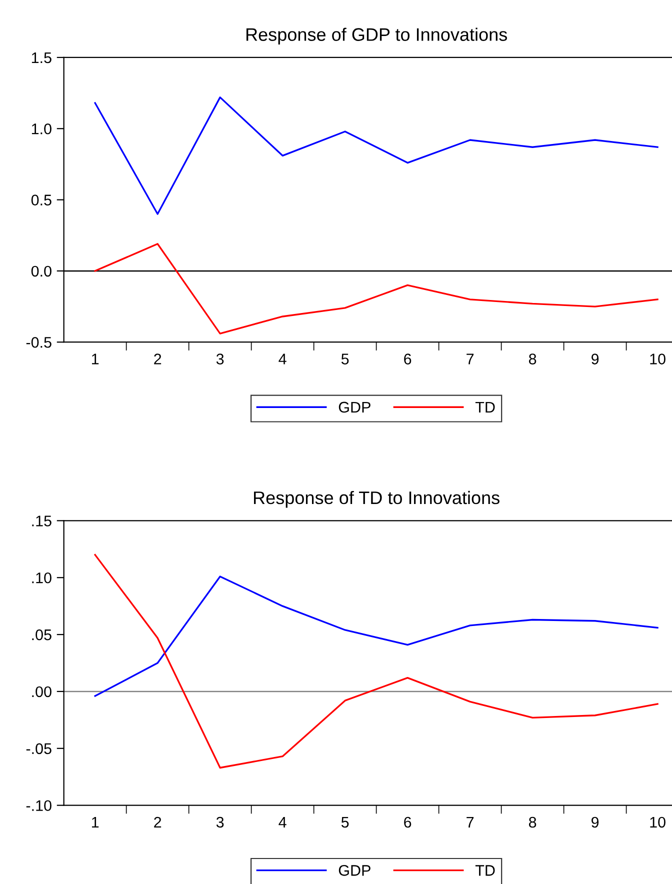  Describe the element at coordinates (39, 748) in the screenshot. I see `y-tick-label: -.05` at that location.